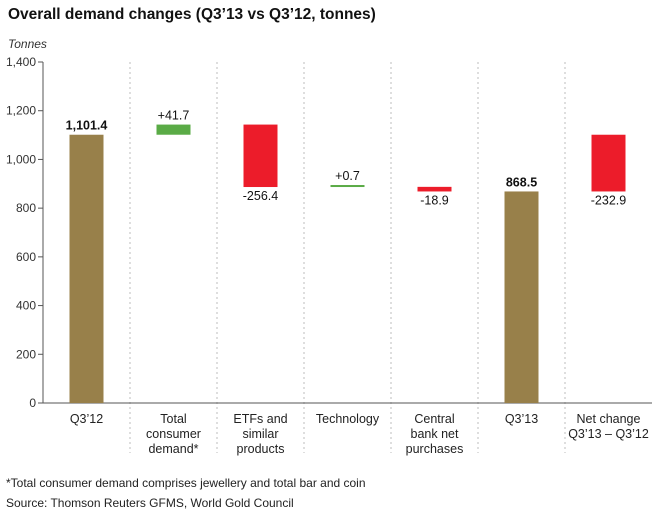 The width and height of the screenshot is (658, 513). I want to click on y-tick-label: 600, so click(26, 257).